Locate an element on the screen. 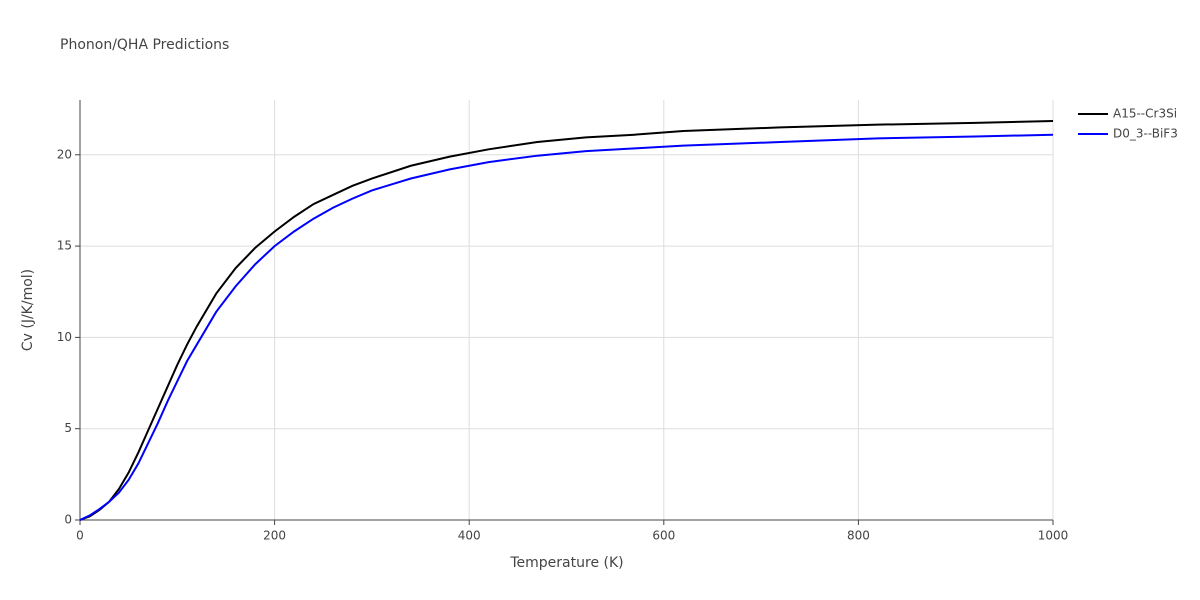 The image size is (1200, 600). y-tick-label: 20 is located at coordinates (64, 154).